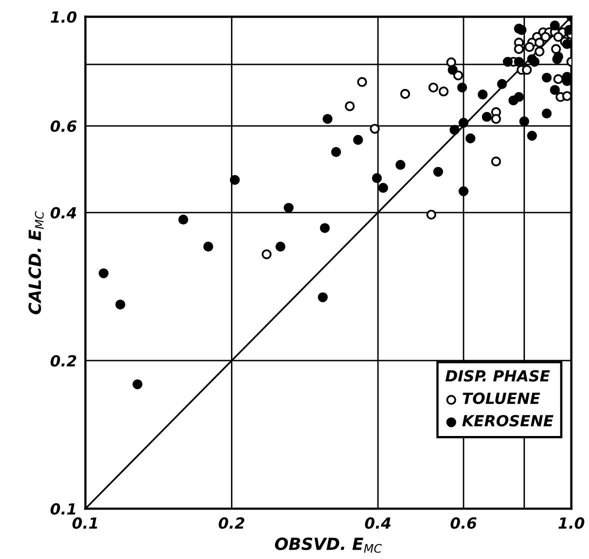 The image size is (589, 559). Describe the element at coordinates (377, 523) in the screenshot. I see `x-tick-label: 0.4` at that location.